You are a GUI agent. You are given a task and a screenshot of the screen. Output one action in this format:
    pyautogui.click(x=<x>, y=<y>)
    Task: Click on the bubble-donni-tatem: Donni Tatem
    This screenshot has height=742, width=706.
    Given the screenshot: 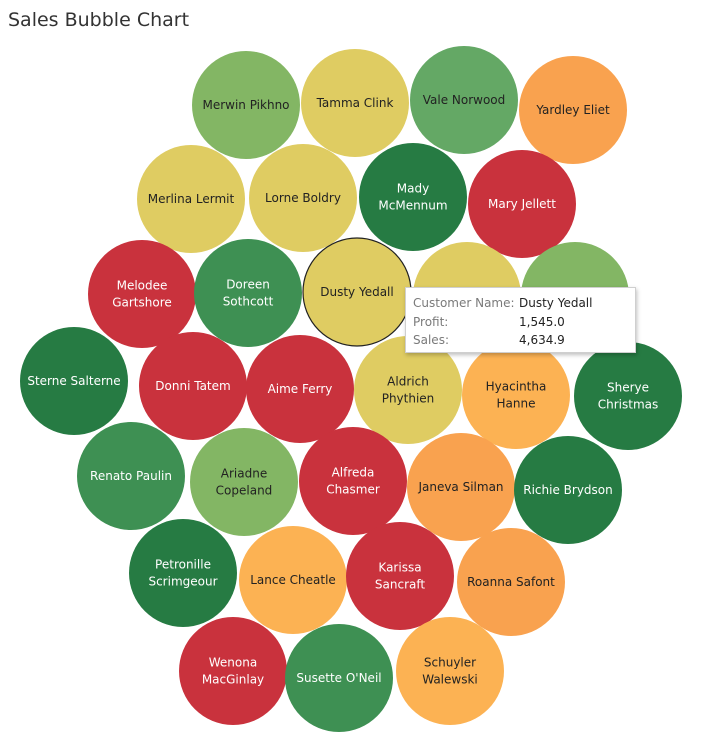 What is the action you would take?
    pyautogui.click(x=193, y=386)
    